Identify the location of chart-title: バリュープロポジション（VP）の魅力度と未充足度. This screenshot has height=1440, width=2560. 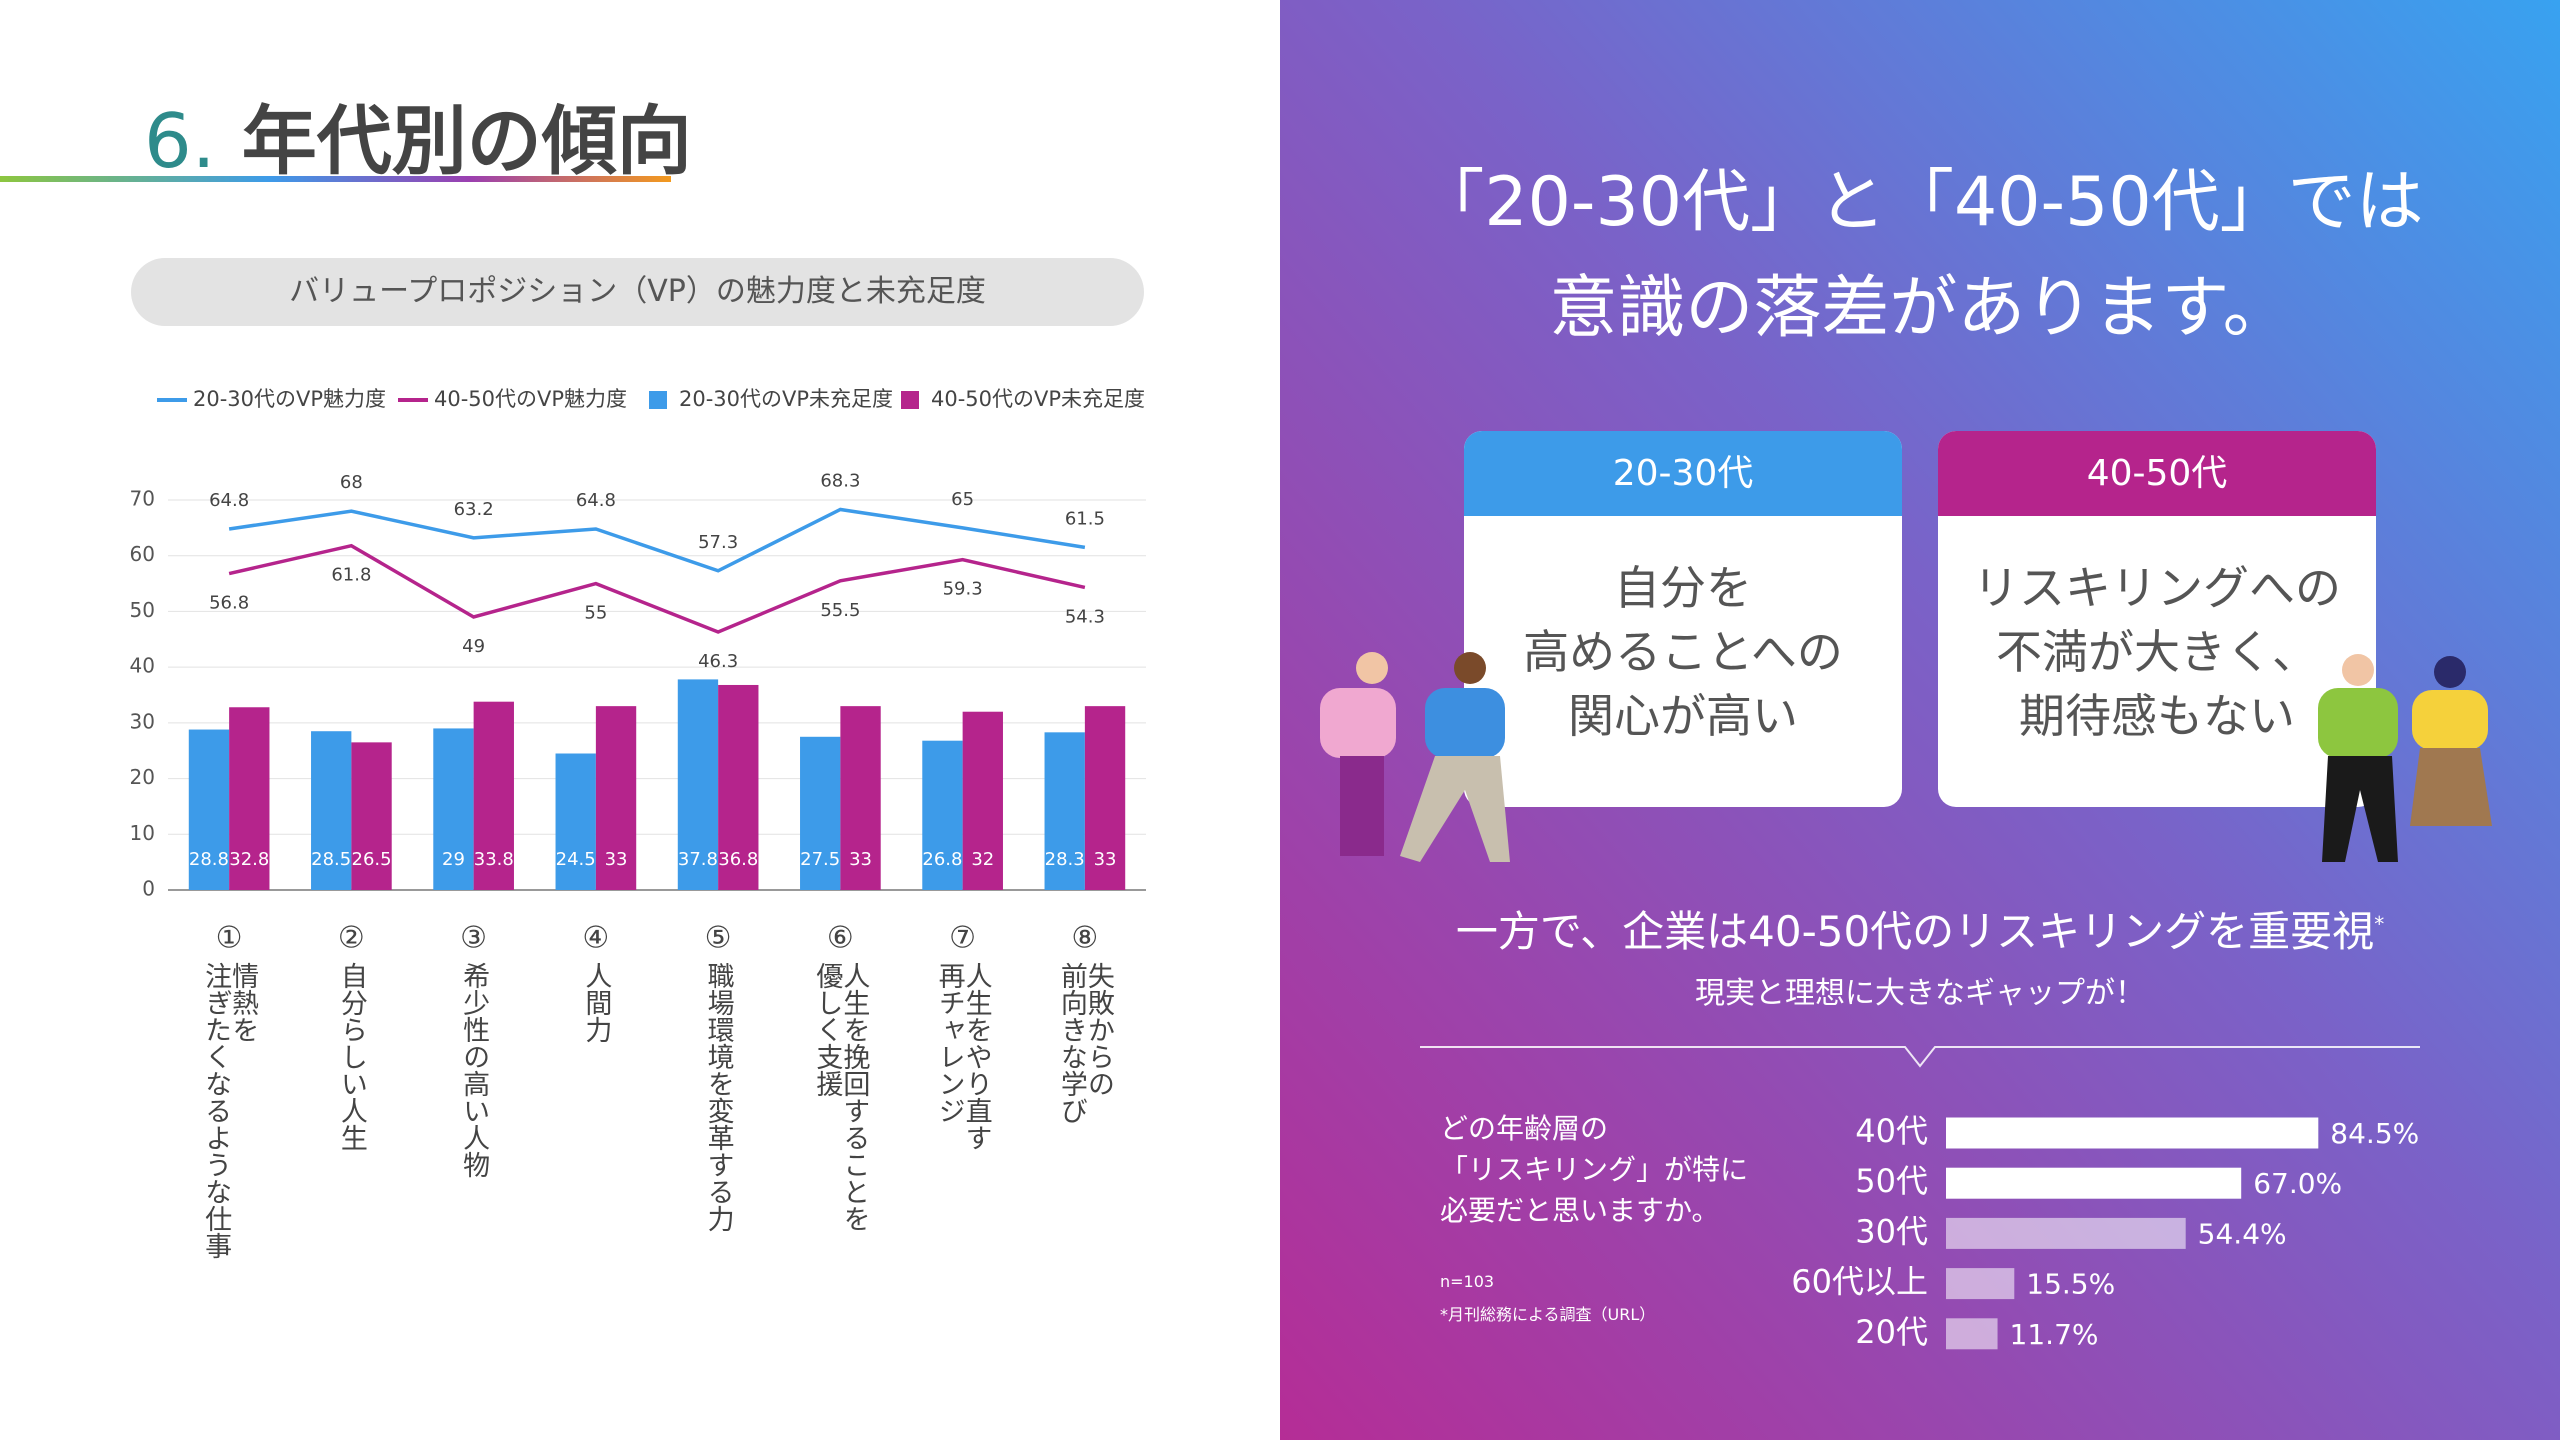
(637, 291).